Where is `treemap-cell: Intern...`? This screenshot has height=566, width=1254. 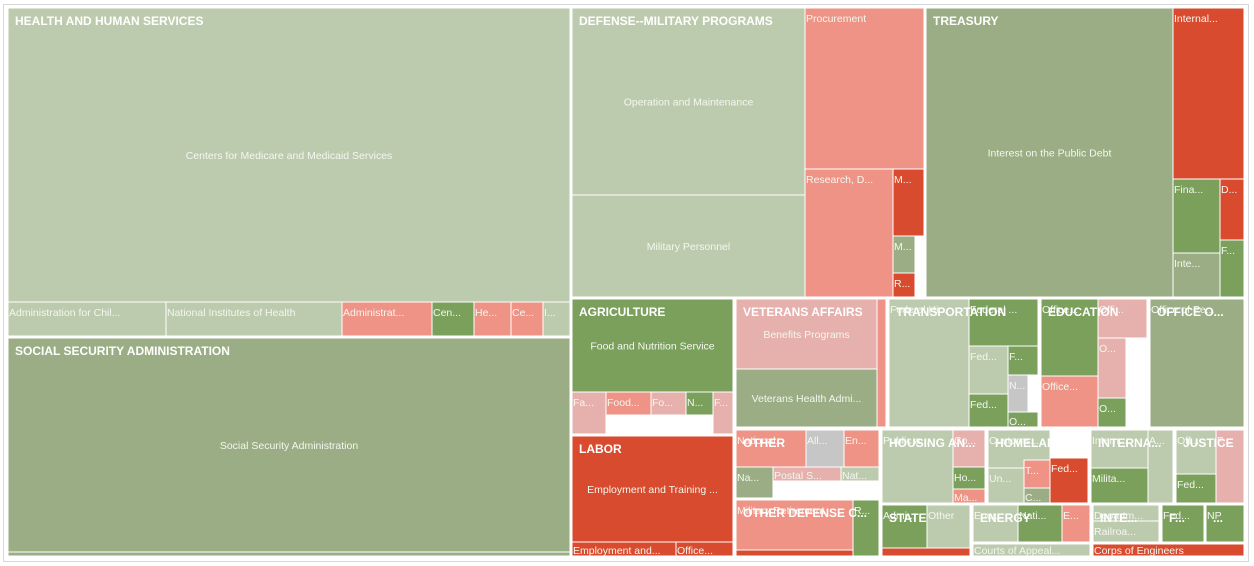 treemap-cell: Intern... is located at coordinates (1119, 449).